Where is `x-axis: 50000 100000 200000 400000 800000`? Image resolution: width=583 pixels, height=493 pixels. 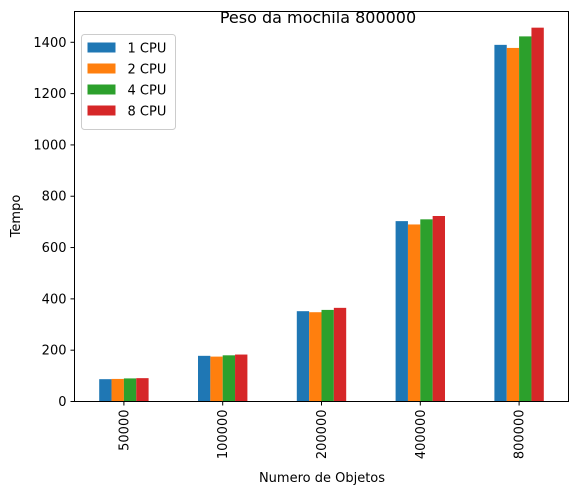
x-axis: 50000 100000 200000 400000 800000 is located at coordinates (322, 430).